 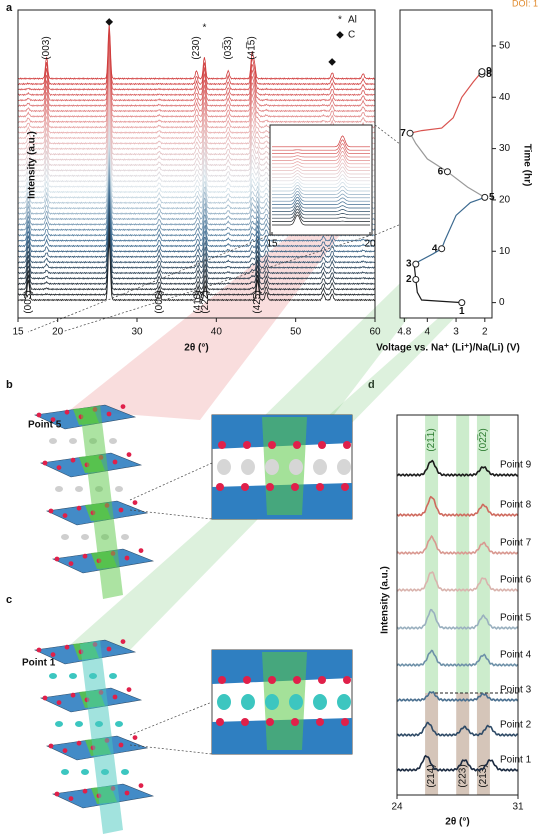 I want to click on zoom-line, so click(x=171, y=514).